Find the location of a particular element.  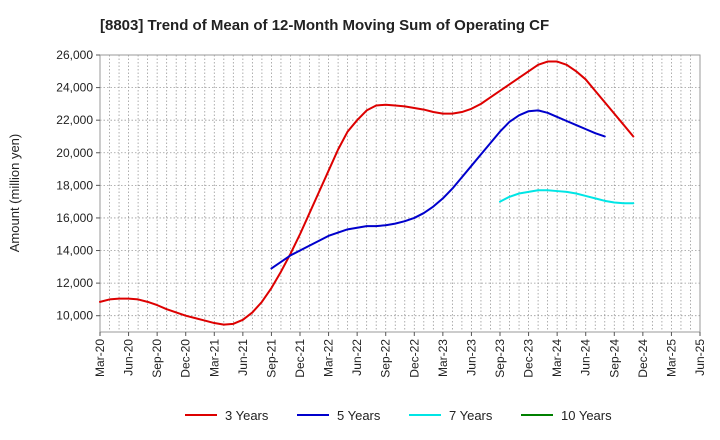

x-tick-label: Dec-21 is located at coordinates (300, 358).